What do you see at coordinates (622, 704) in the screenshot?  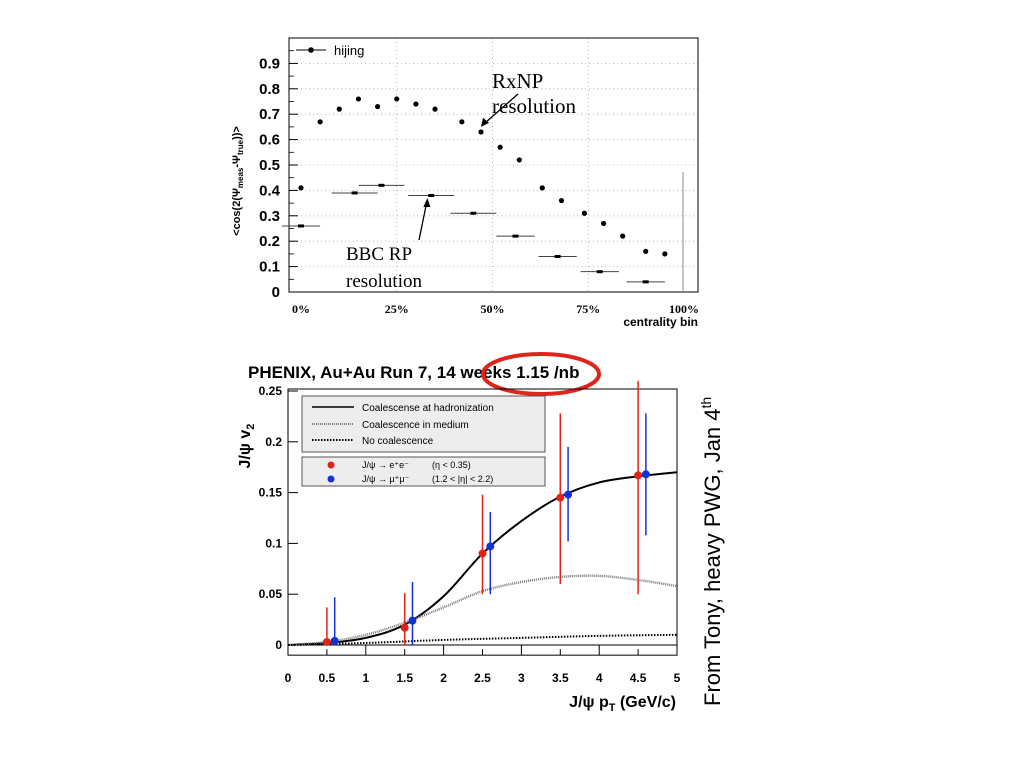 I see `bottom-x-axis-label: J/ψ pT (GeV/c)` at bounding box center [622, 704].